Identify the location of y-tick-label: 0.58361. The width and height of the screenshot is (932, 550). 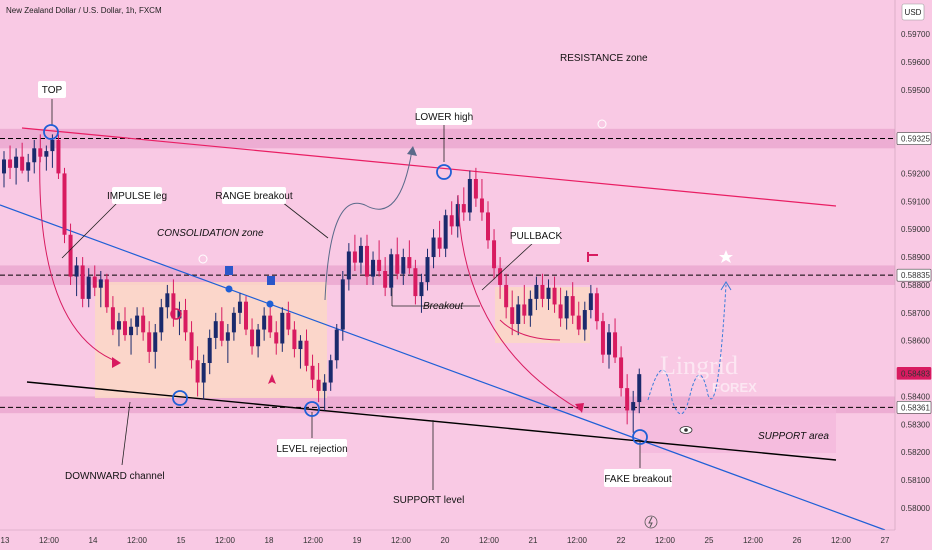
(915, 407).